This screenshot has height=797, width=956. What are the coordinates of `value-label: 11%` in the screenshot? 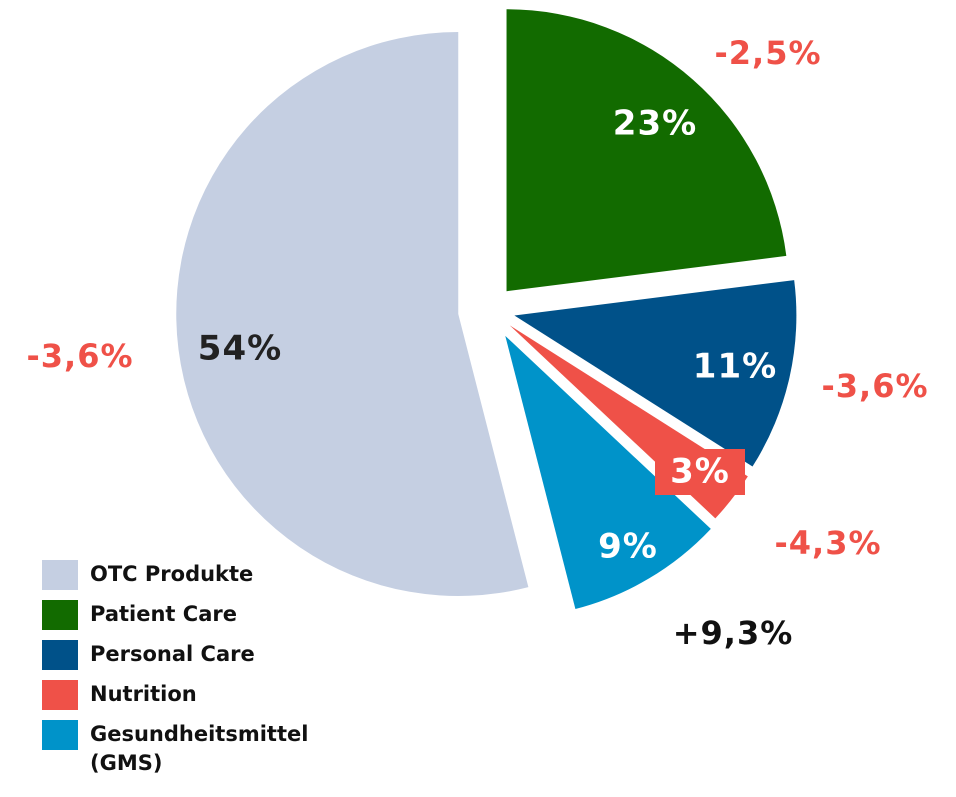 It's located at (735, 367).